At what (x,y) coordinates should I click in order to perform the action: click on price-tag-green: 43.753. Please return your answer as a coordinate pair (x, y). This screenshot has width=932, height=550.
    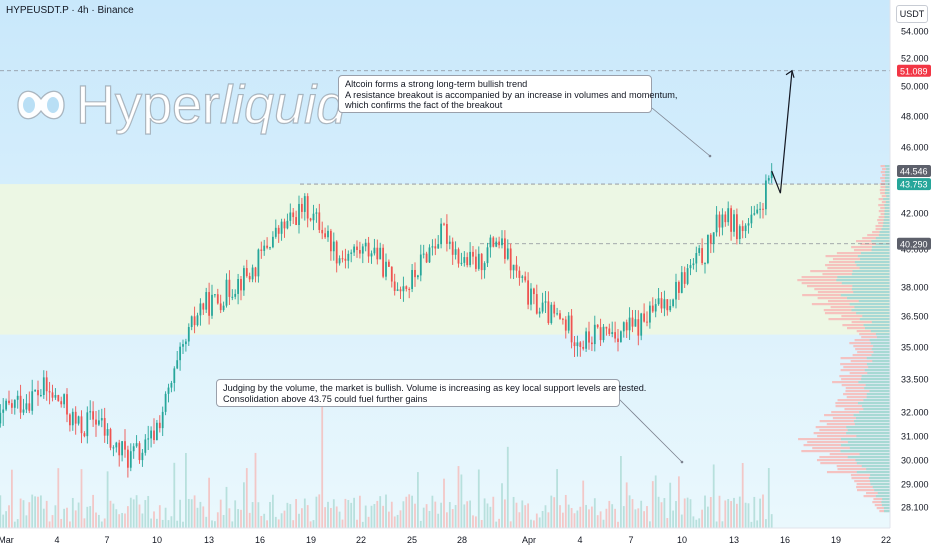
    Looking at the image, I should click on (914, 184).